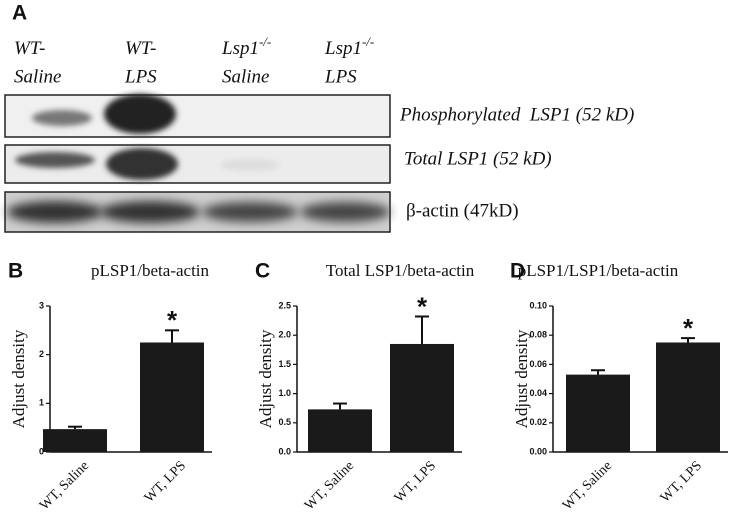 This screenshot has height=532, width=731. I want to click on panel-label: B, so click(15, 271).